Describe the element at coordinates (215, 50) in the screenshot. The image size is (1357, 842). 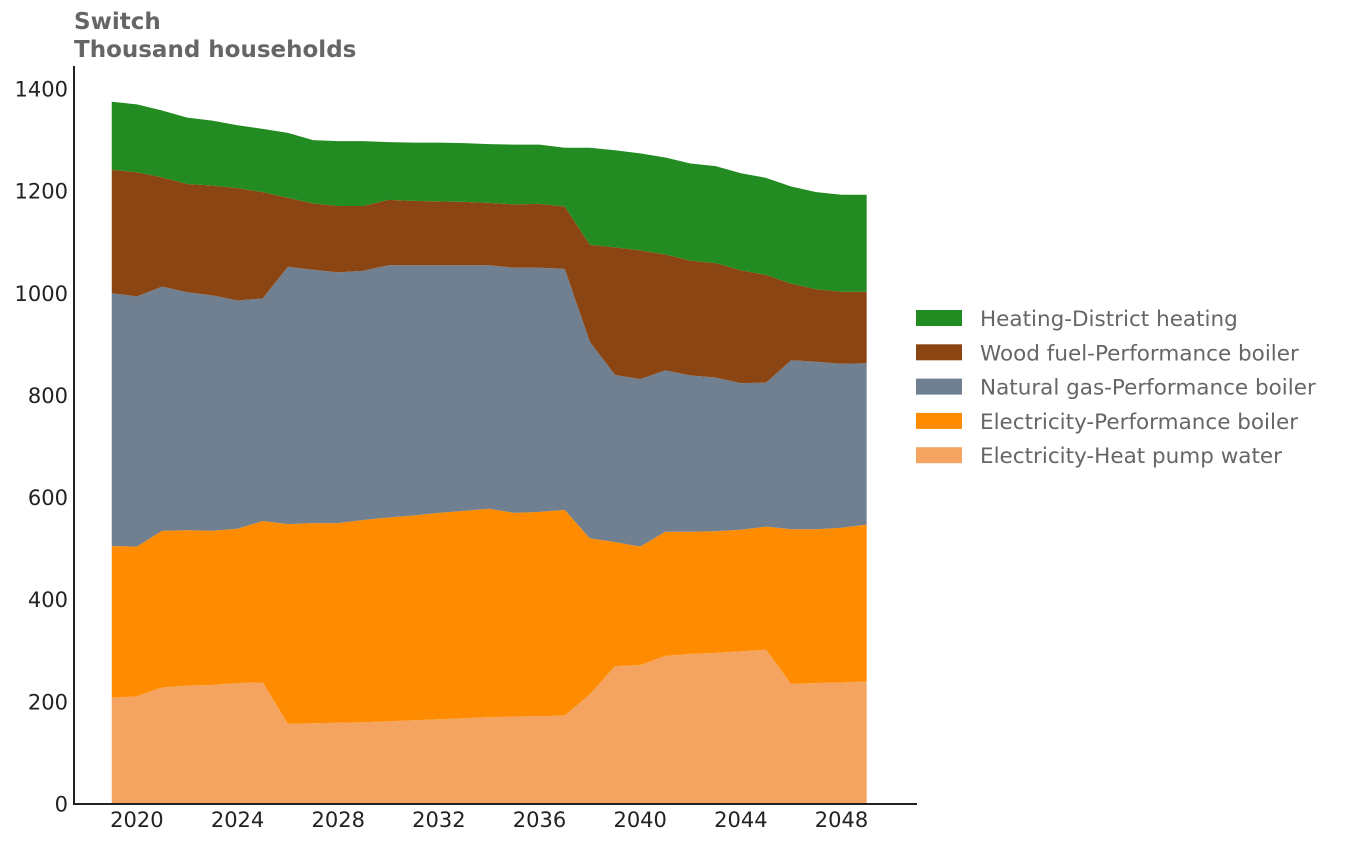
I see `chart-subtitle: Thousand households` at that location.